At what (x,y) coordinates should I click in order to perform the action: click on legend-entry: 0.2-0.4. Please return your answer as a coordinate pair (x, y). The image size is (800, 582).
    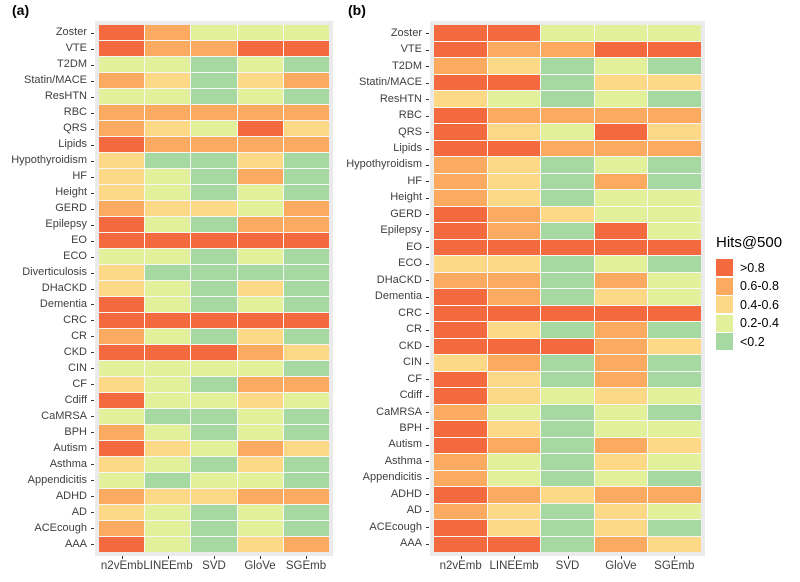
    Looking at the image, I should click on (749, 323).